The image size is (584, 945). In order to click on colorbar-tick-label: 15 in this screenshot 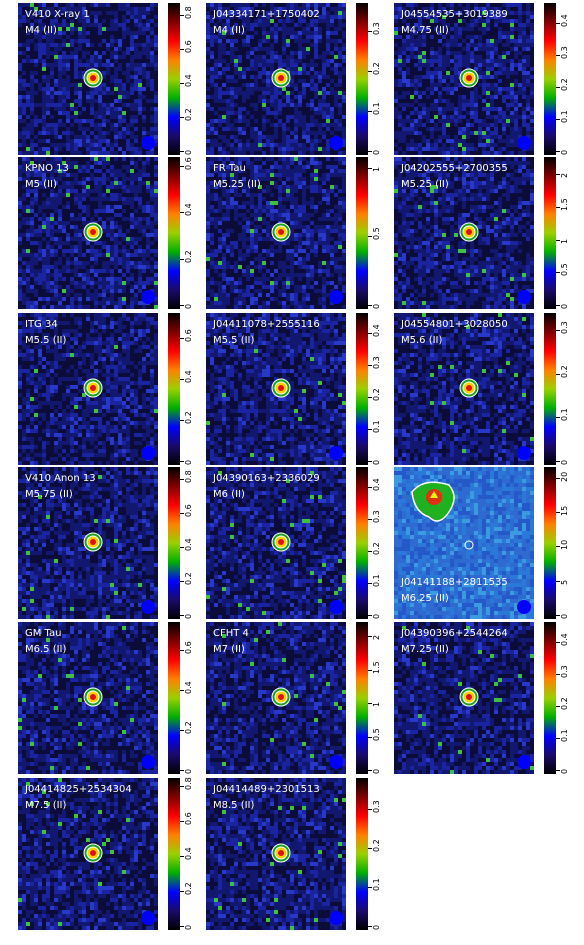, I will do `click(564, 511)`.